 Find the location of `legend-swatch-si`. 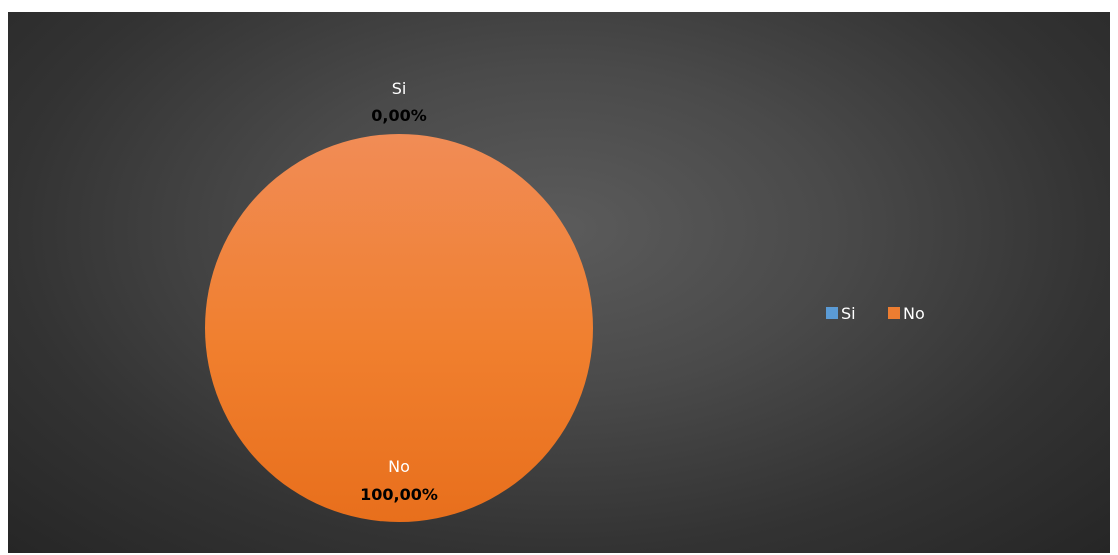

legend-swatch-si is located at coordinates (832, 313).